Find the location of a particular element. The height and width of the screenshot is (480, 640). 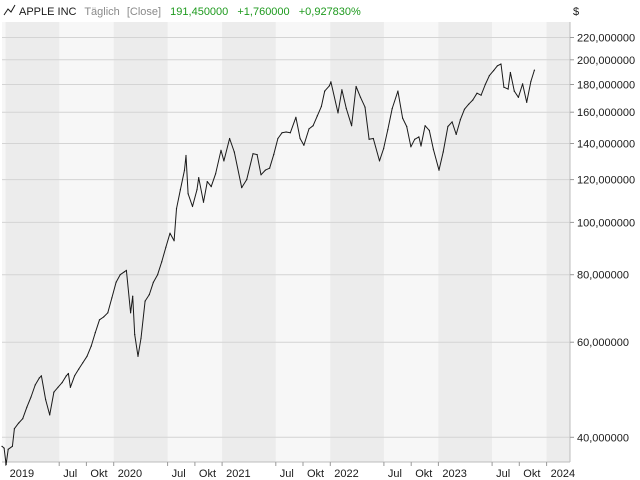

y-tick-label: 120,000000 is located at coordinates (606, 181).